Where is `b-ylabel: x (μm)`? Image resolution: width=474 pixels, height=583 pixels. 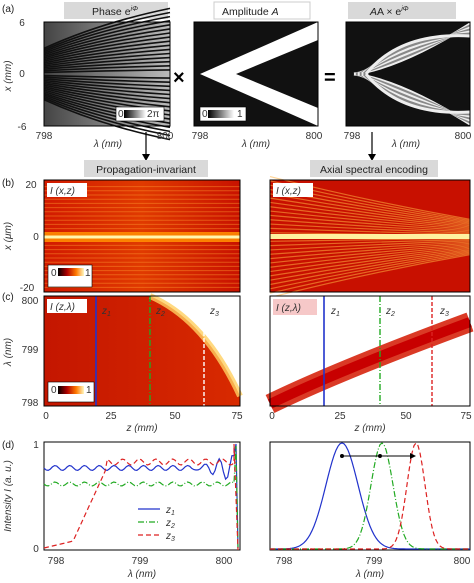 b-ylabel: x (μm) is located at coordinates (8, 236).